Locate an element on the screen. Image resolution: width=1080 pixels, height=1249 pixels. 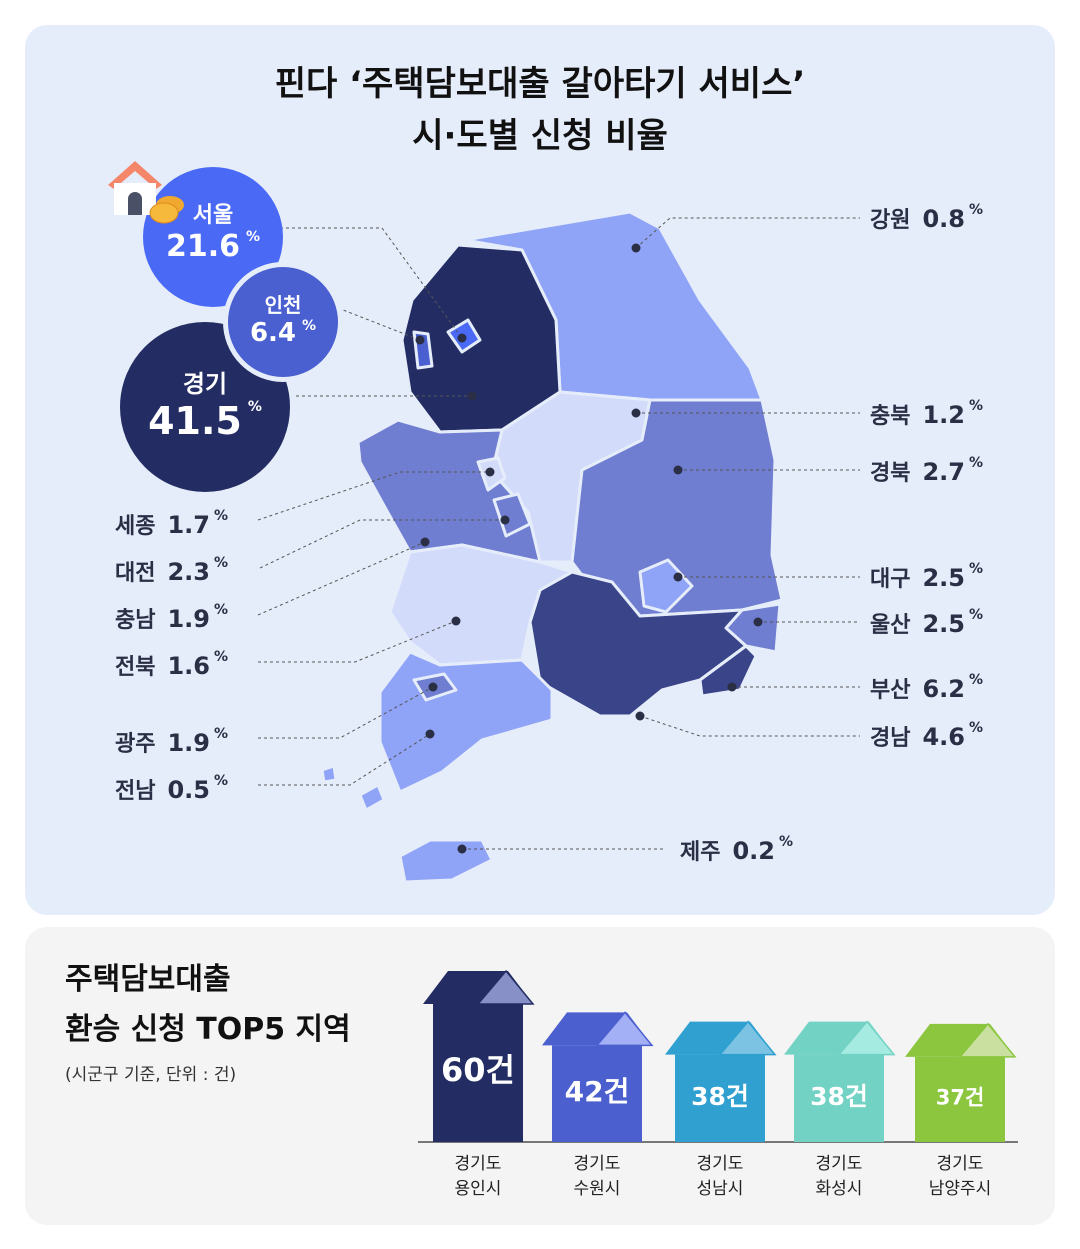
category-line-2: 화성시 is located at coordinates (839, 1189).